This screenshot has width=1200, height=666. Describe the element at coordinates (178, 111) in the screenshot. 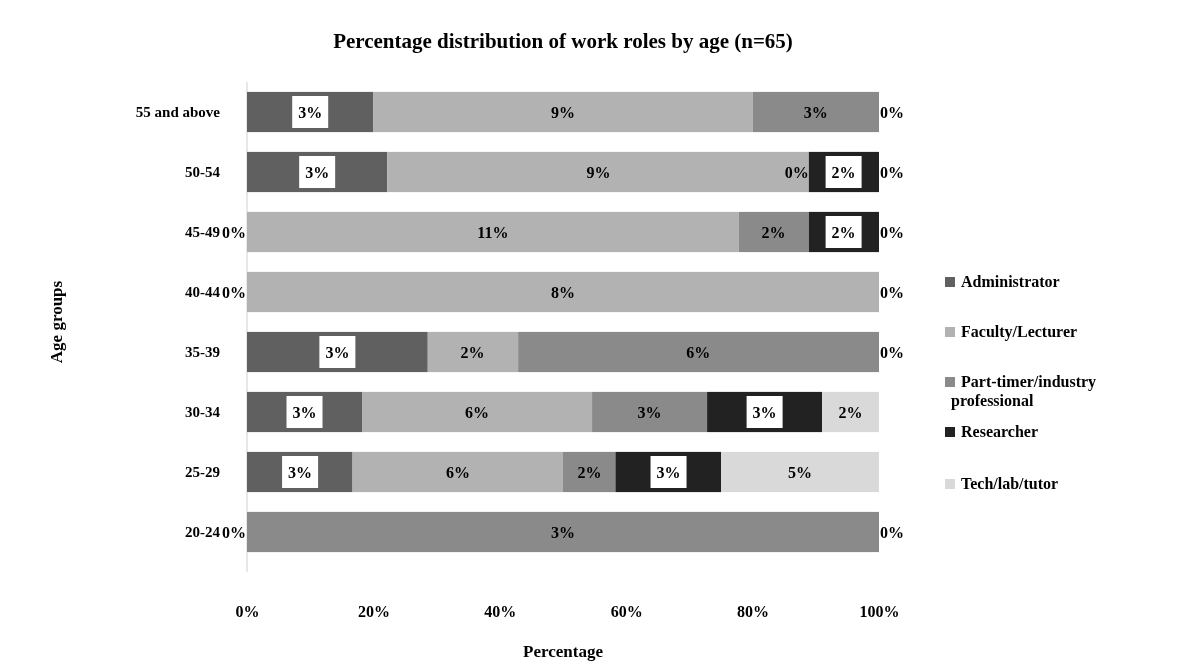

I see `y-tick-label: 55 and above` at that location.